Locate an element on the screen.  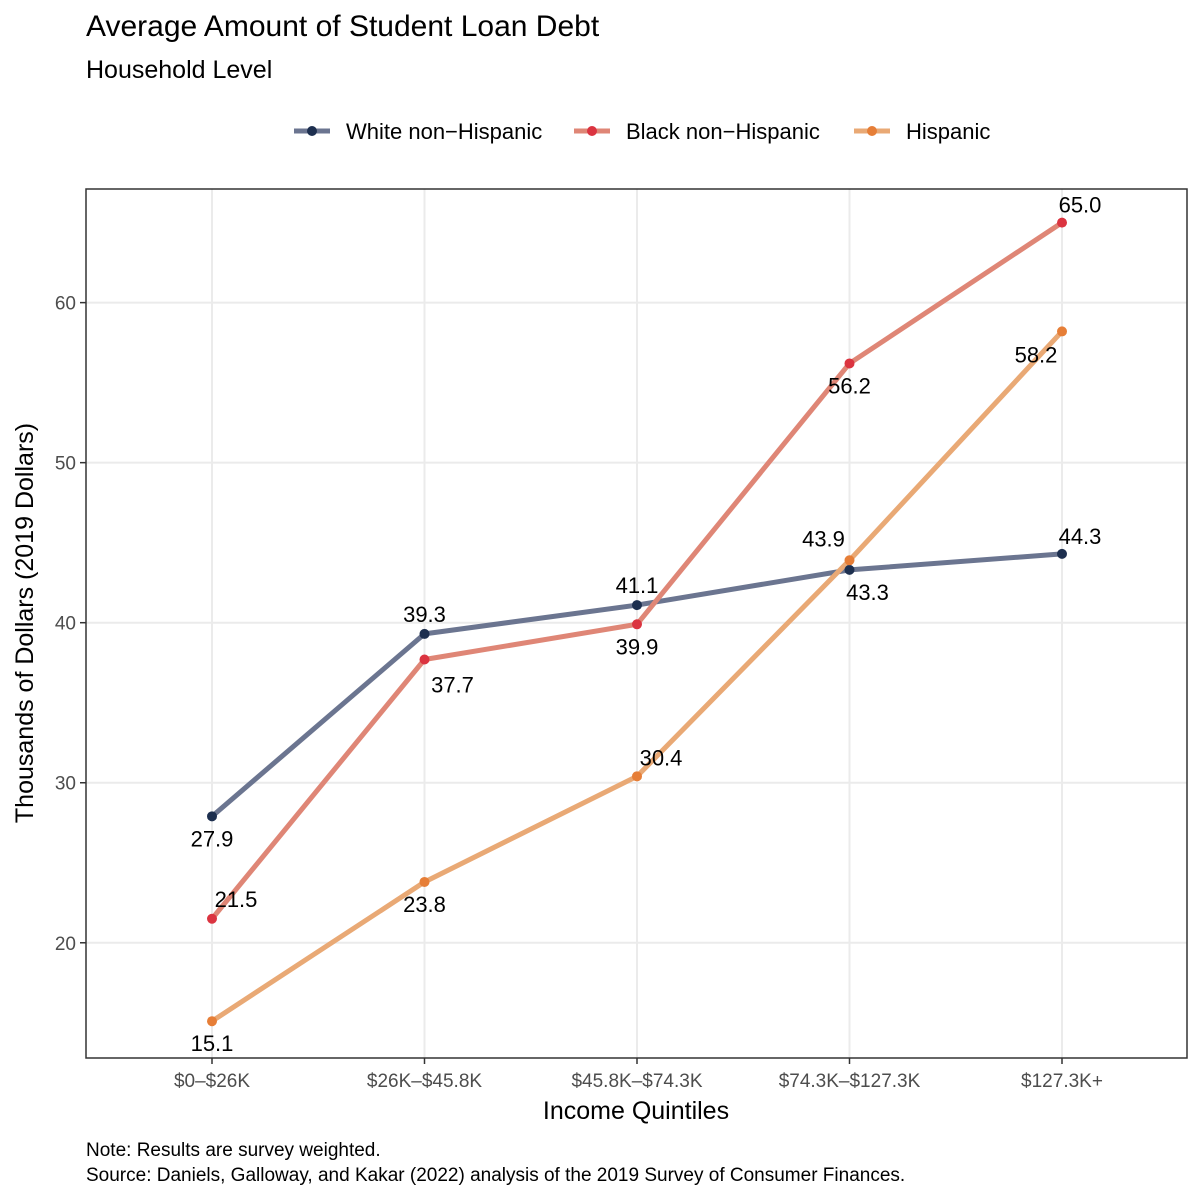
y-tick-label: 20 is located at coordinates (65, 944).